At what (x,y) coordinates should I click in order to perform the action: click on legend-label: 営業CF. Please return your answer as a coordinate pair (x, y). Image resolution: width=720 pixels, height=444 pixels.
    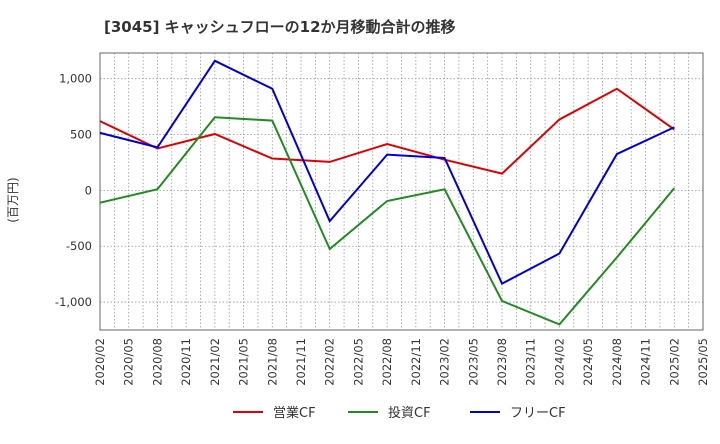
    Looking at the image, I should click on (294, 413).